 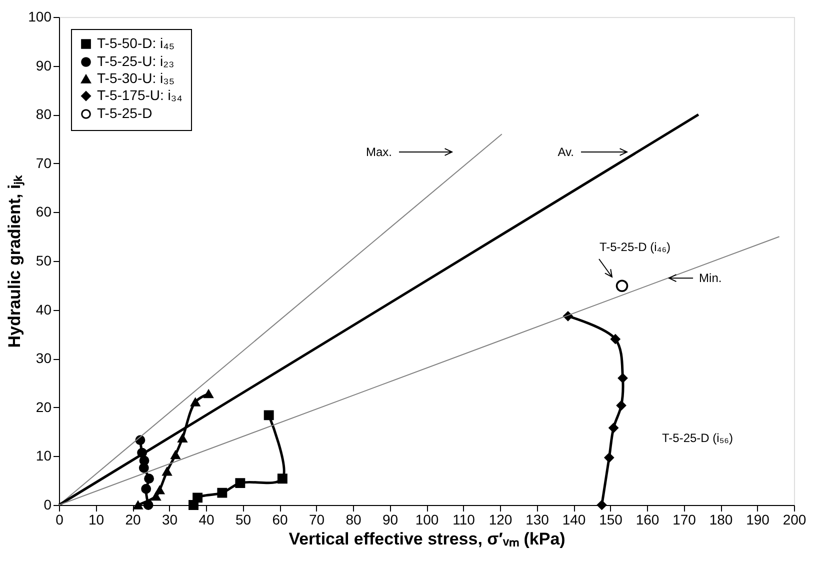 What do you see at coordinates (44, 65) in the screenshot?
I see `y-tick-label: 90` at bounding box center [44, 65].